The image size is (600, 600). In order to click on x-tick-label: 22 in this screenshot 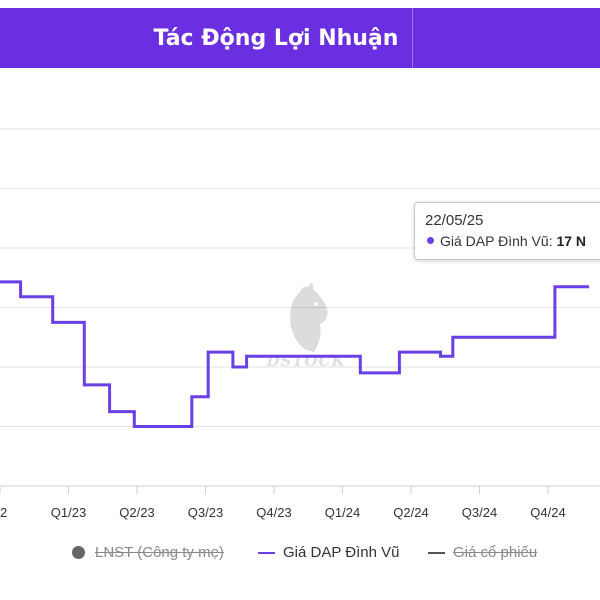, I will do `click(3, 512)`.